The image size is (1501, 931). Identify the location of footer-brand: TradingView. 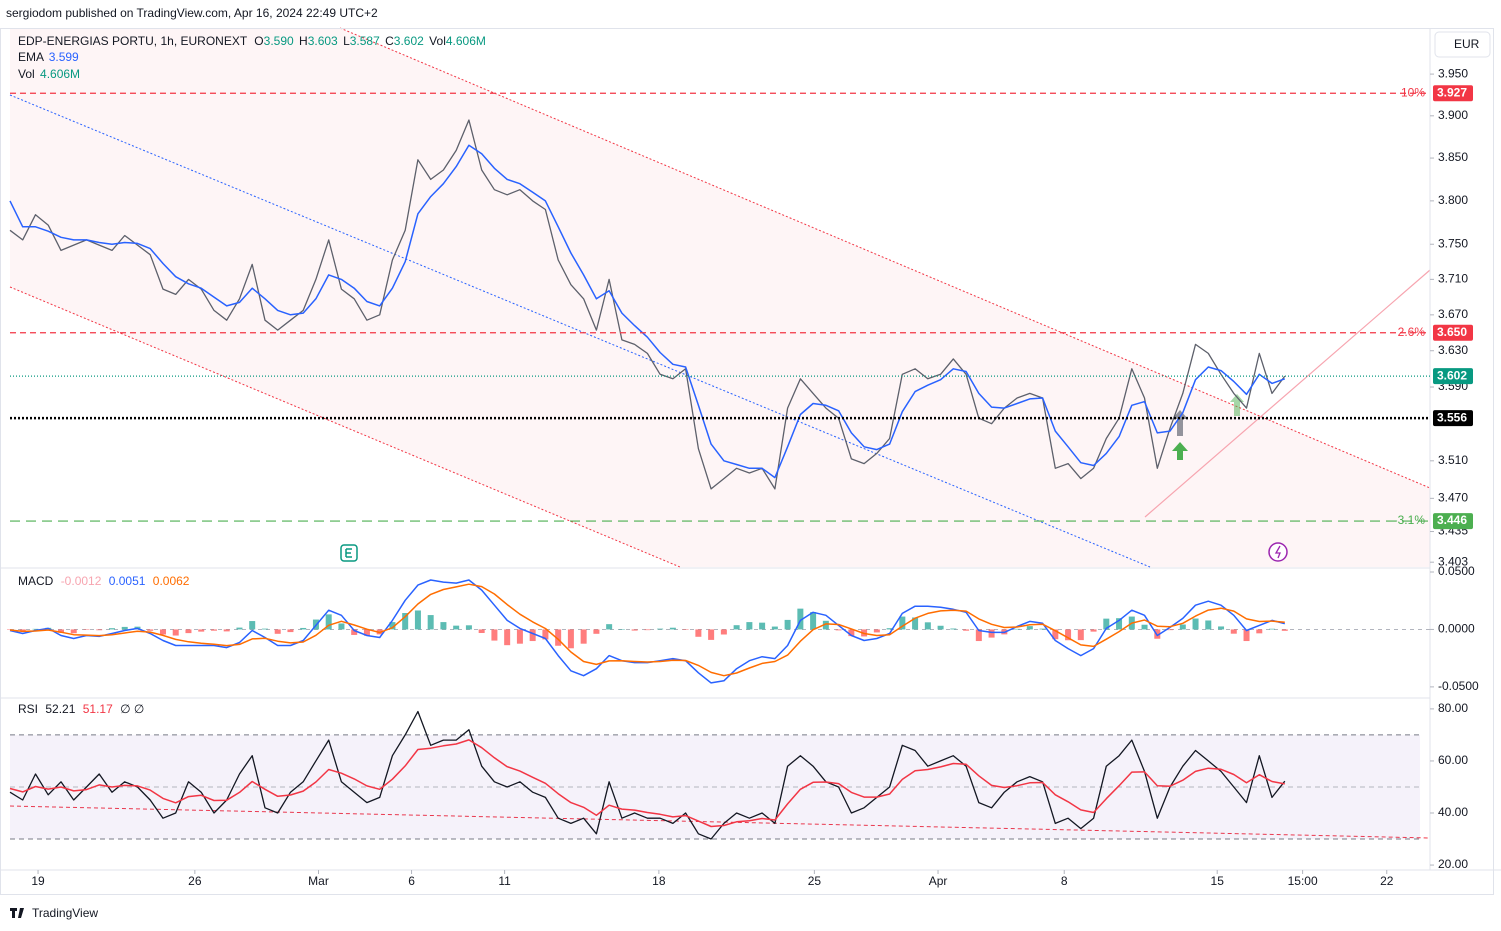
(65, 913).